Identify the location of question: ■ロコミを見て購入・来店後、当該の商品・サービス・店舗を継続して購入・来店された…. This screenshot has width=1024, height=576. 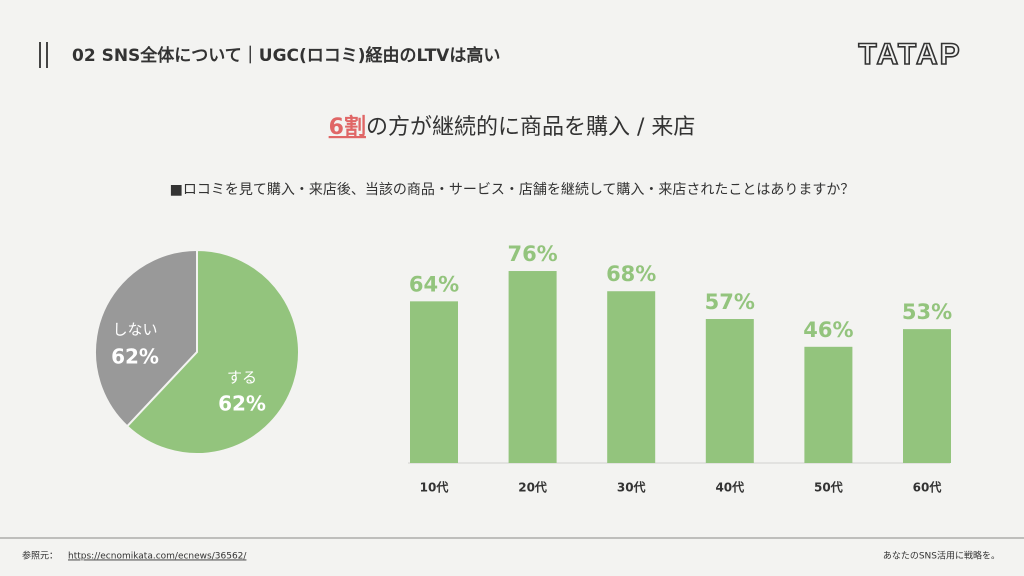
(512, 189).